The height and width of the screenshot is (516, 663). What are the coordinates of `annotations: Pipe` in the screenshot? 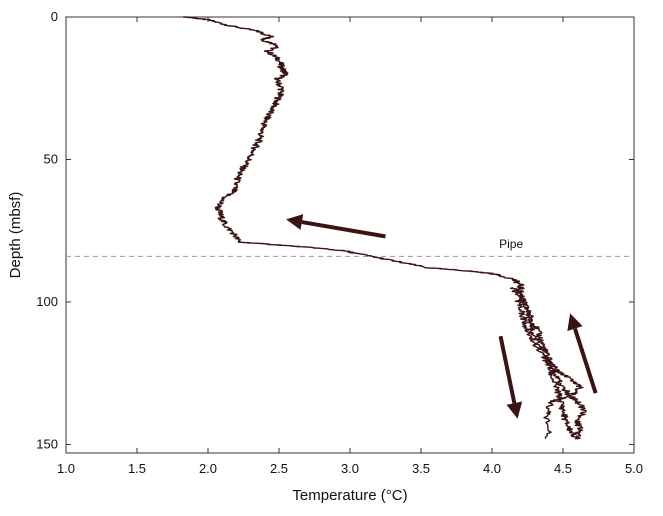 It's located at (511, 244).